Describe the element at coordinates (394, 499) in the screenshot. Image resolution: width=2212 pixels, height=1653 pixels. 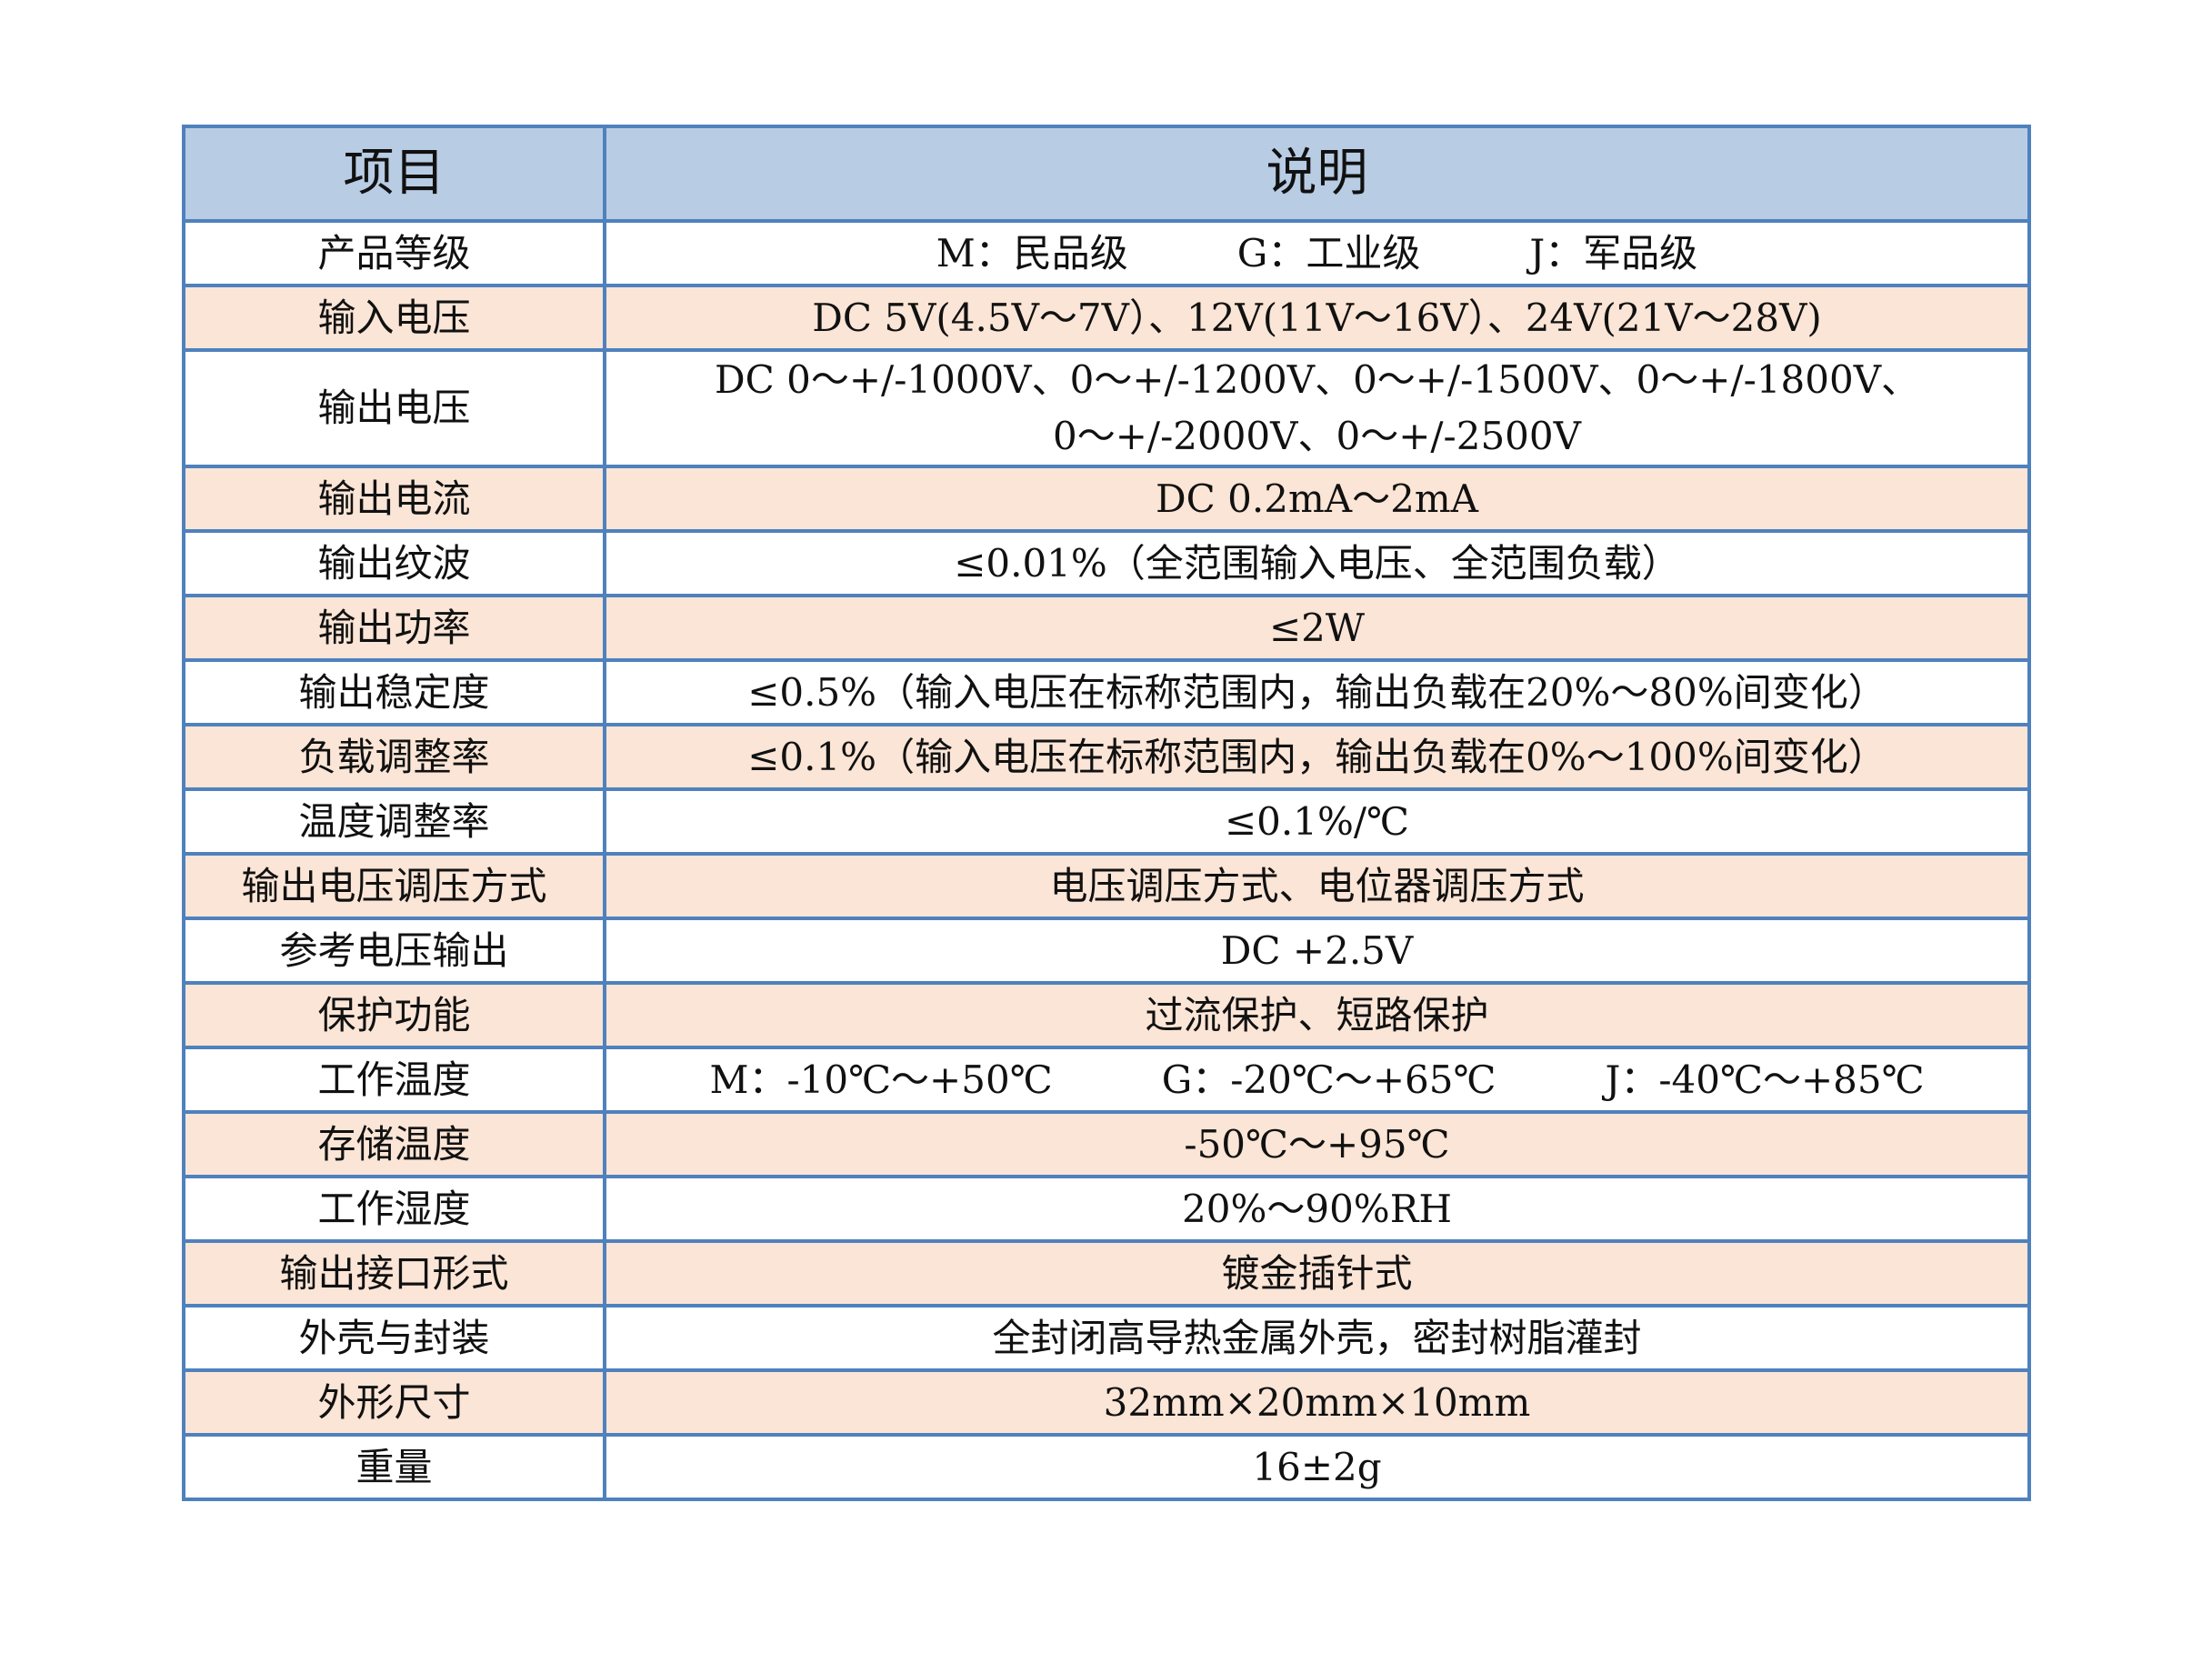
I see `item-cell: 输出电流` at that location.